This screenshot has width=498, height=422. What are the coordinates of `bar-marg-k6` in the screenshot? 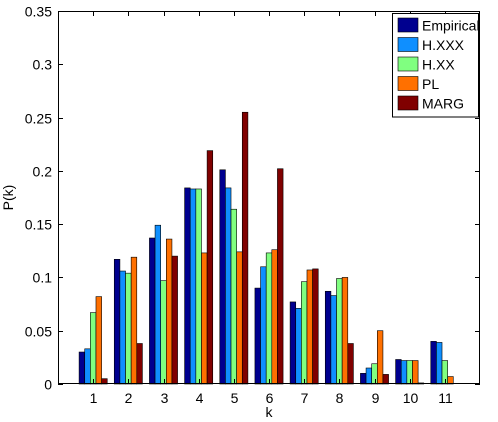 It's located at (280, 276).